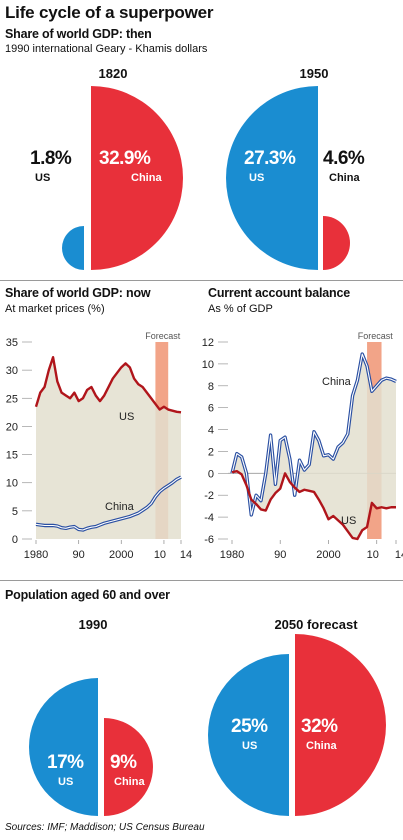  I want to click on y-tick-label: 15, so click(12, 456).